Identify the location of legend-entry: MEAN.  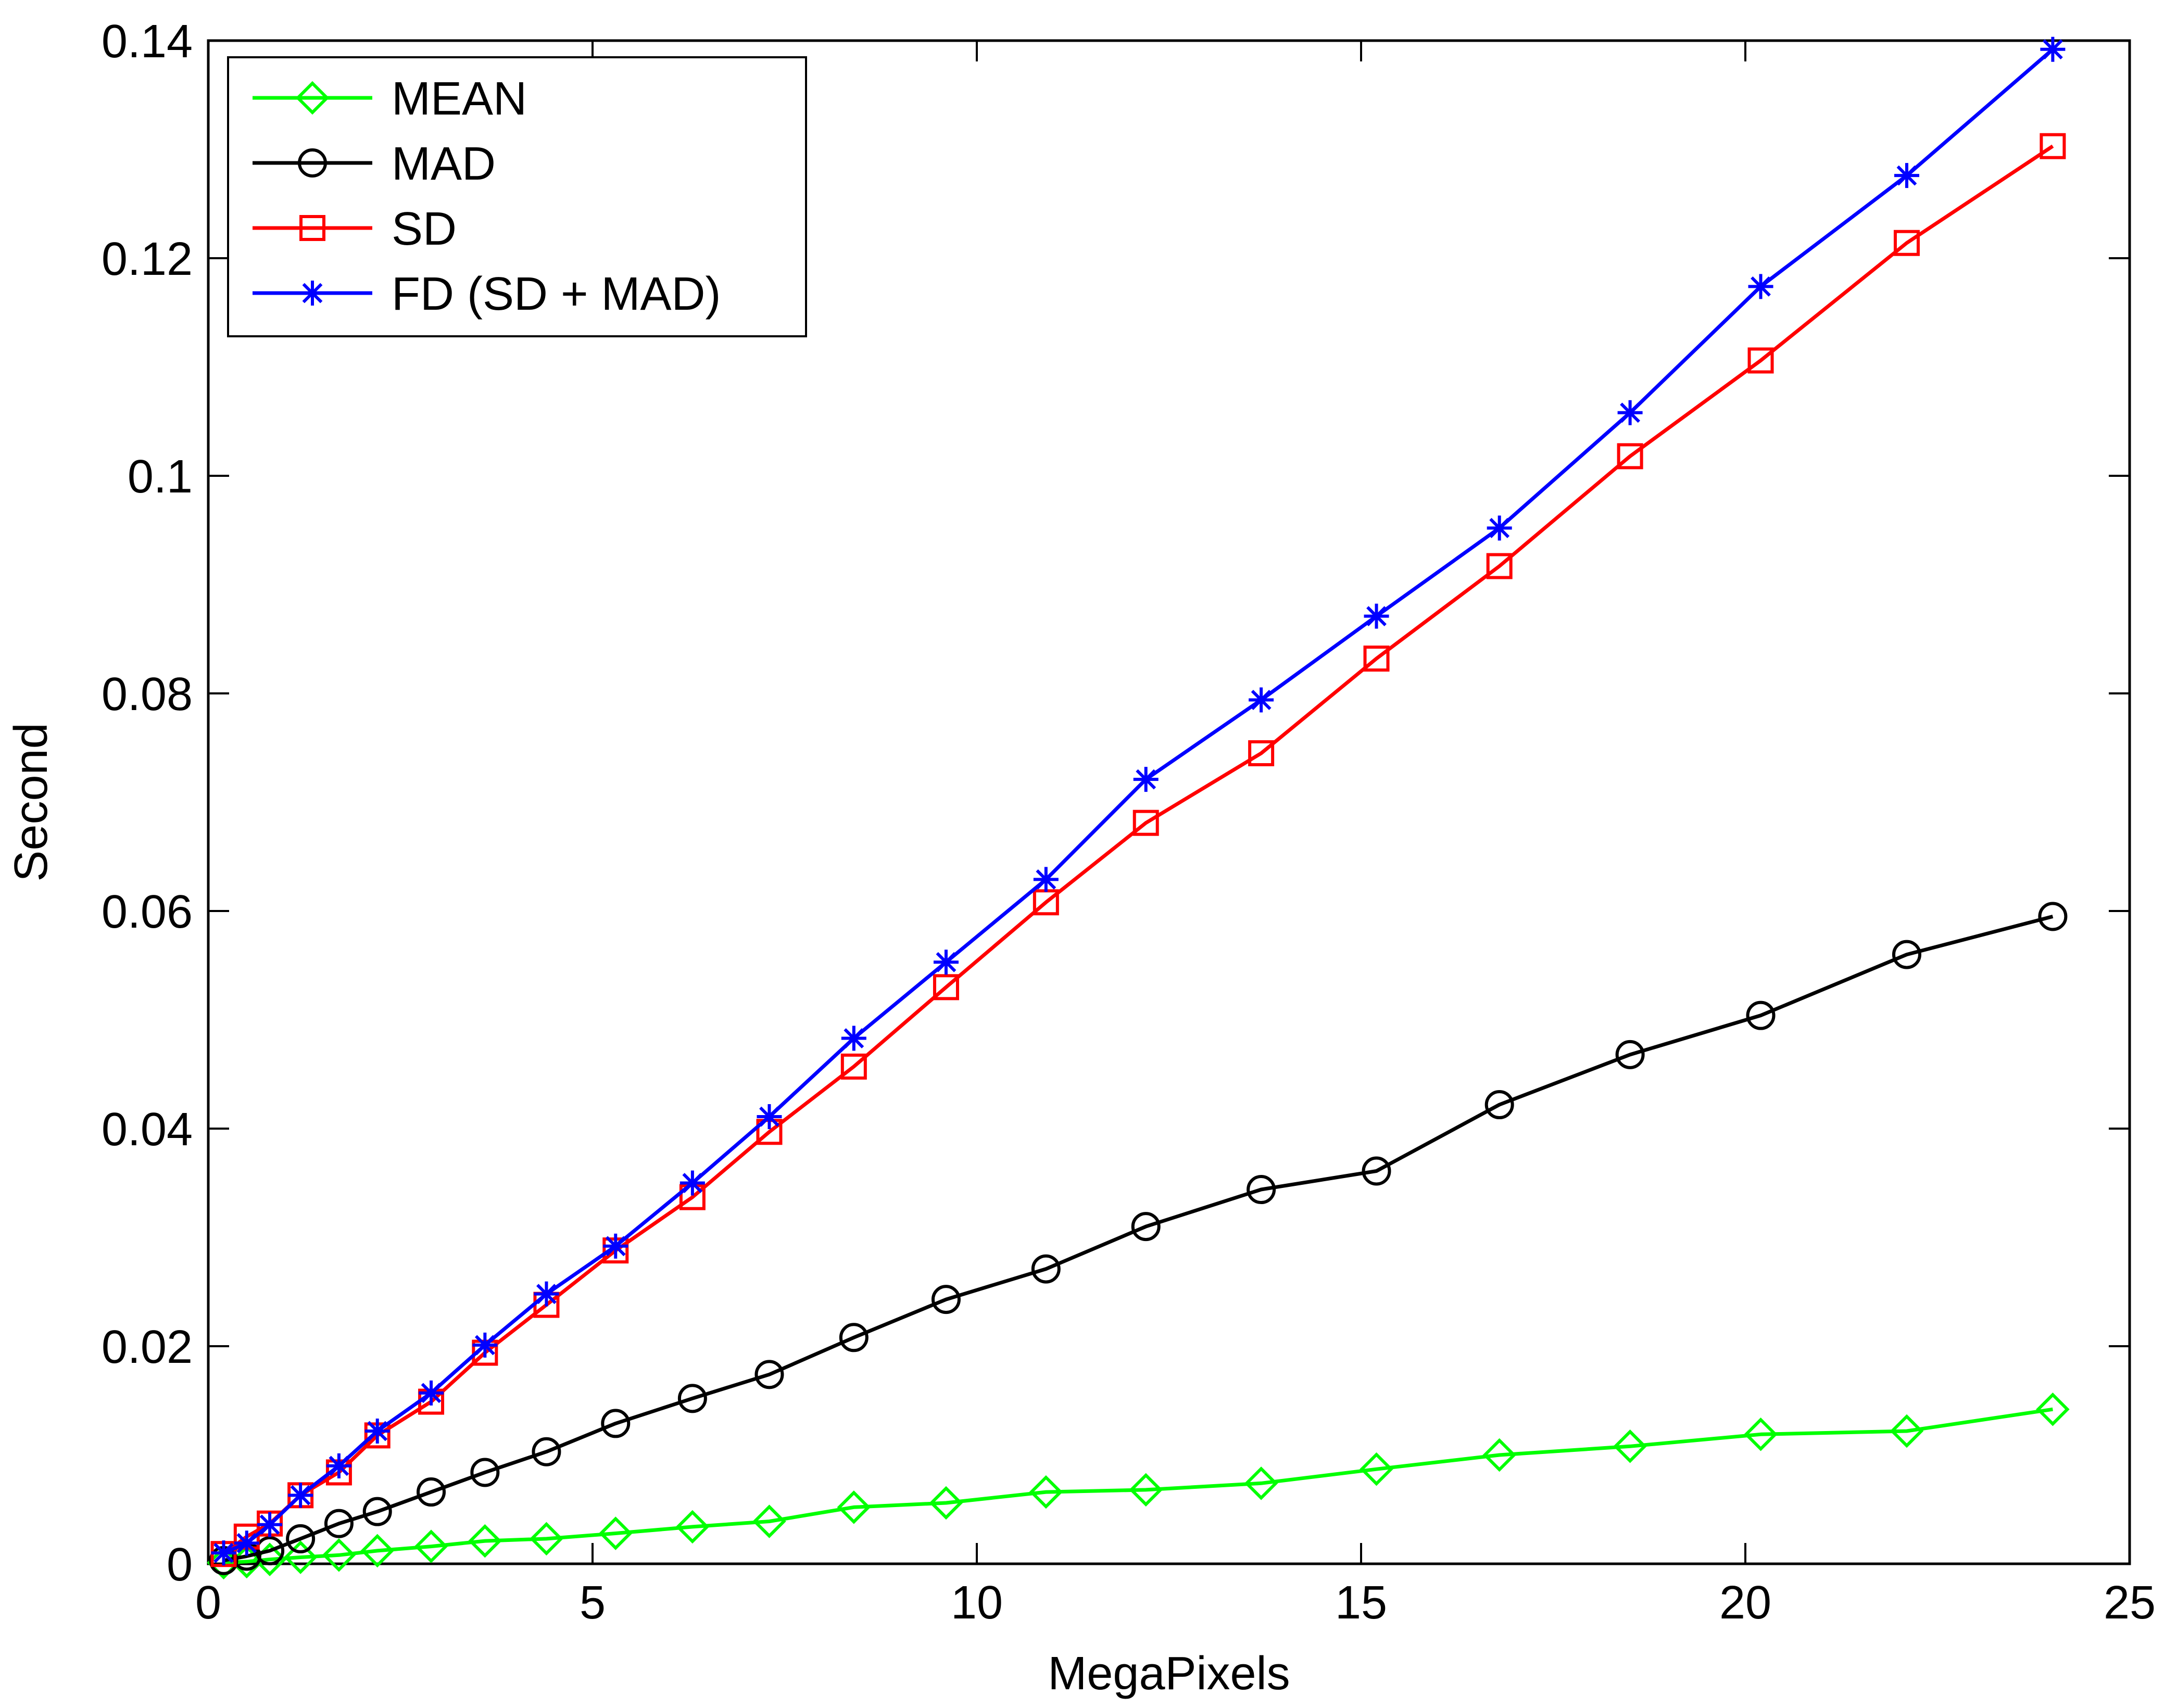
(390, 99).